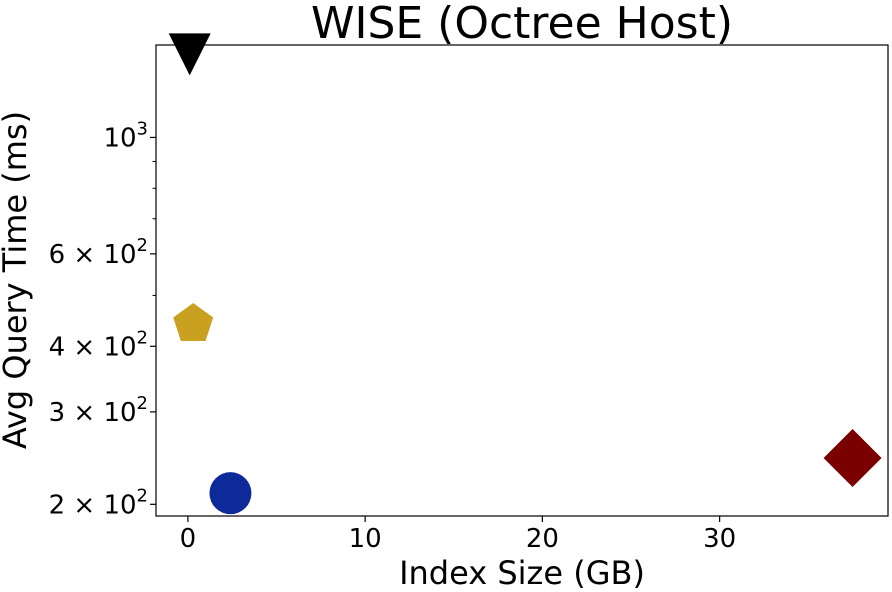  What do you see at coordinates (93, 505) in the screenshot?
I see `y-tick-base: 2 × 10` at bounding box center [93, 505].